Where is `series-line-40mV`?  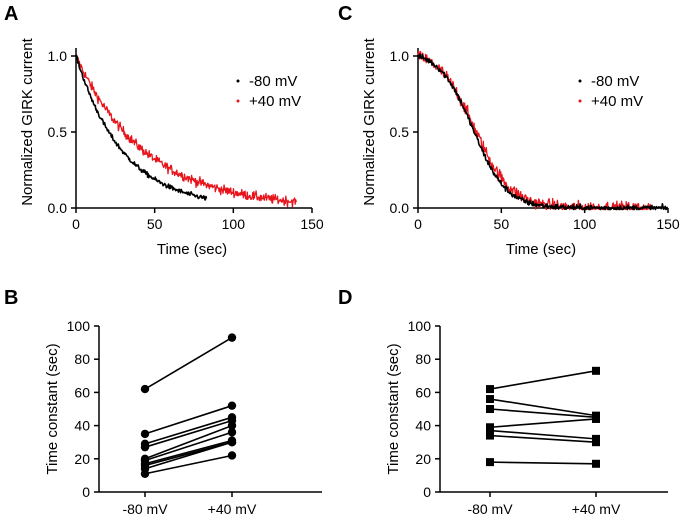
series-line-40mV is located at coordinates (186, 130).